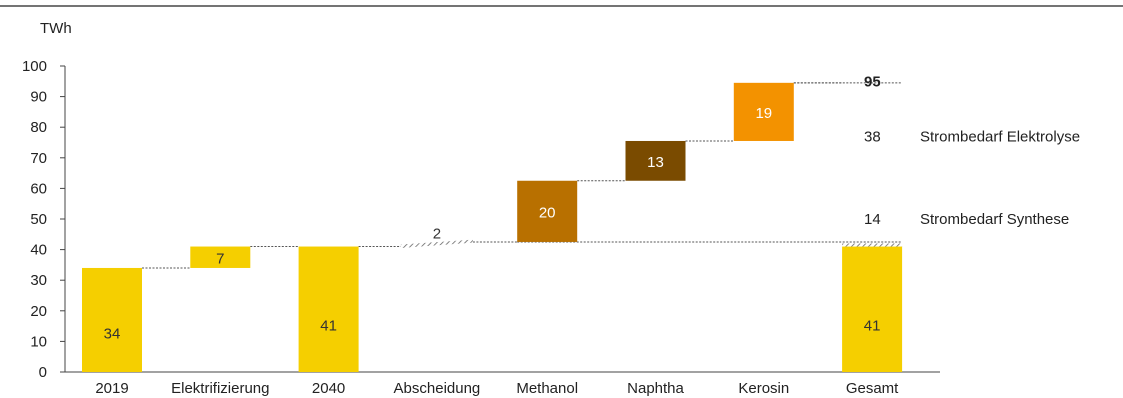 Image resolution: width=1123 pixels, height=398 pixels. Describe the element at coordinates (220, 388) in the screenshot. I see `category-label: Elektrifizierung` at that location.